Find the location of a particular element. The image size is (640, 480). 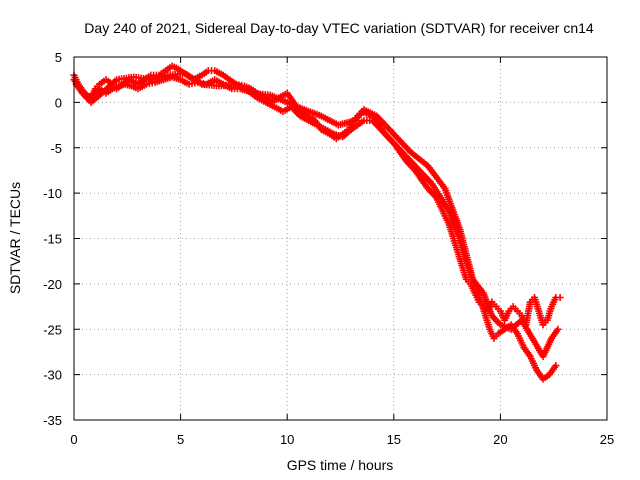

x-tick-label: 5 is located at coordinates (180, 439).